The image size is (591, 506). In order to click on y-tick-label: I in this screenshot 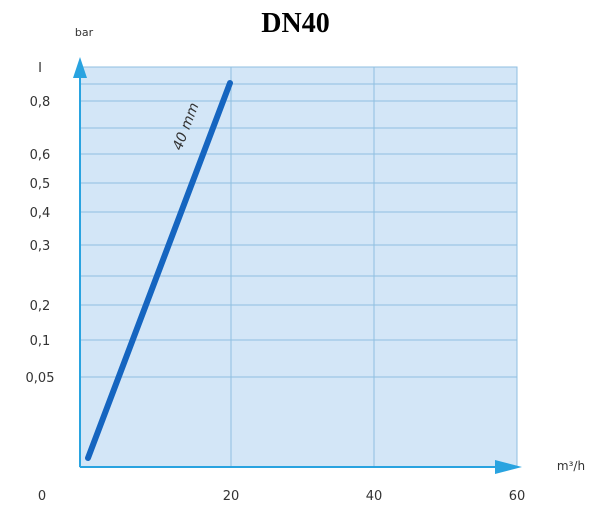, I will do `click(40, 68)`.